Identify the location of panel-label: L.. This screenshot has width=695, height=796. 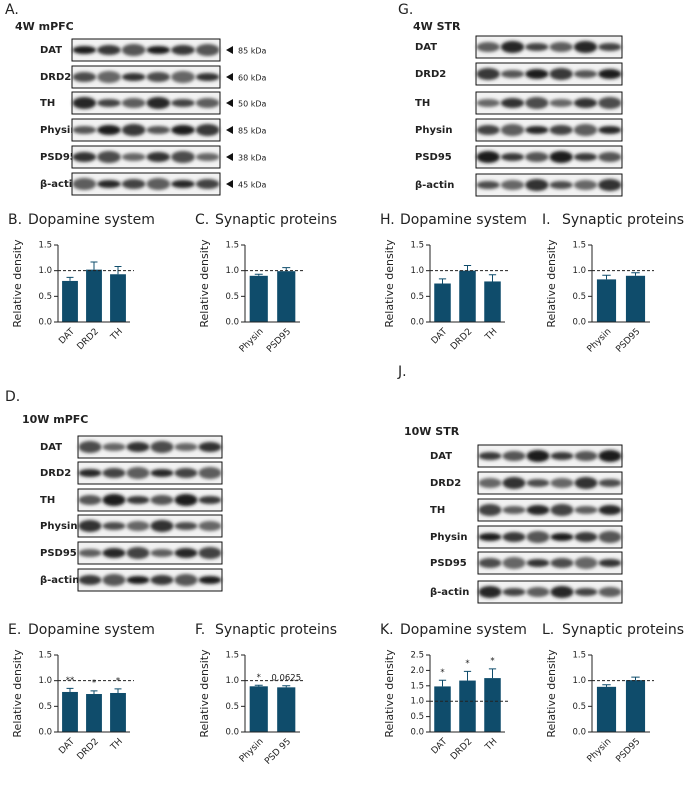
(548, 630).